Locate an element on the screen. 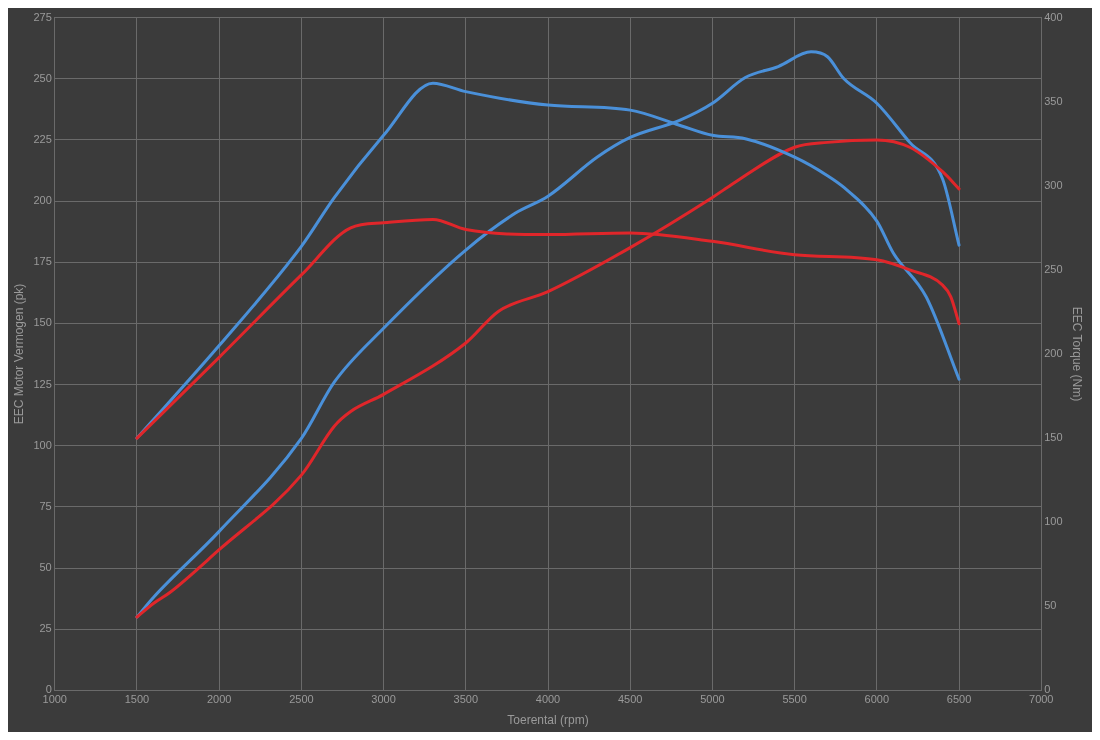 The width and height of the screenshot is (1100, 740). y2-tick-label: 350 is located at coordinates (1053, 100).